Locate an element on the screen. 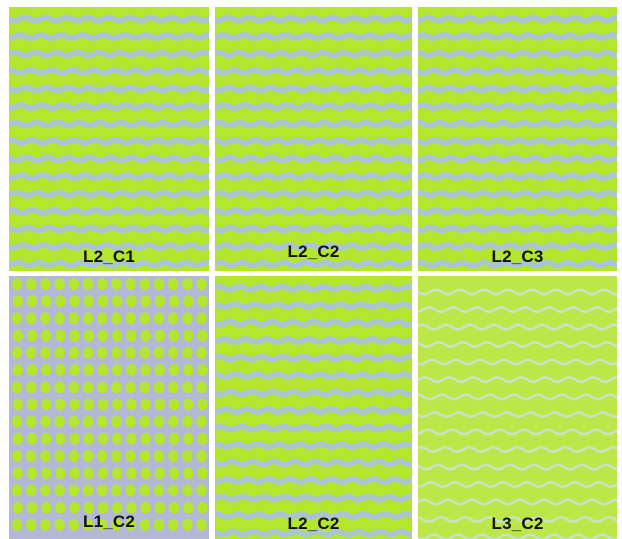  panel-label: L3_C2 is located at coordinates (517, 523).